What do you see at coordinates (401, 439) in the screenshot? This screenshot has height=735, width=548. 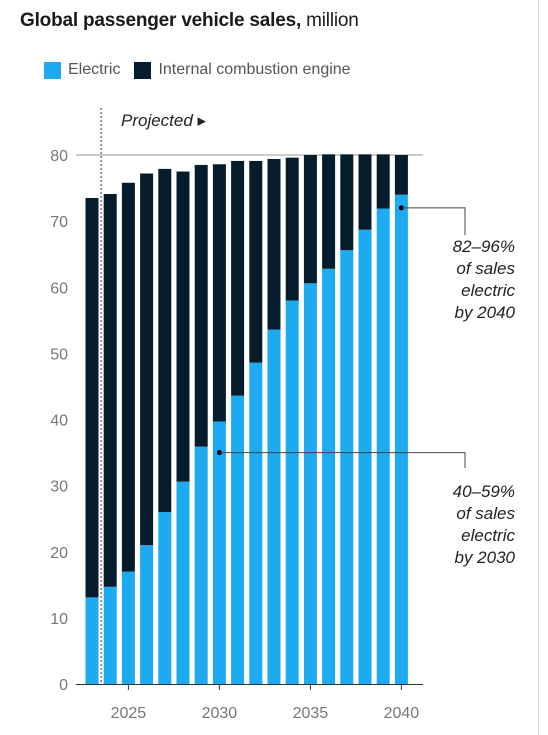 I see `bar-electric-2040` at bounding box center [401, 439].